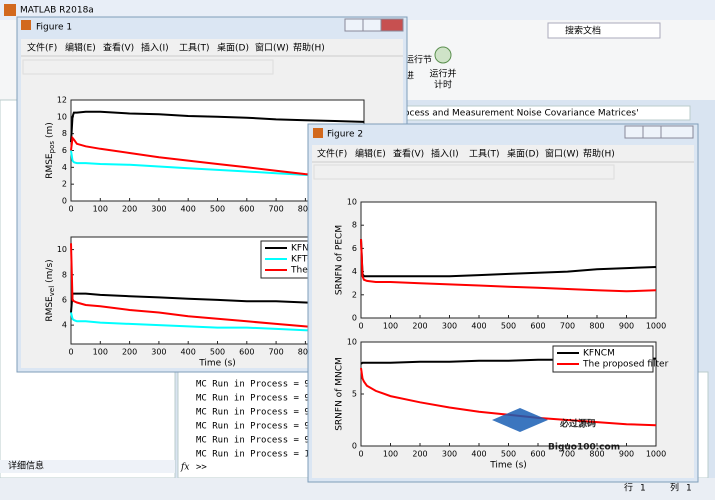 This screenshot has height=500, width=715. Describe the element at coordinates (51, 290) in the screenshot. I see `y-axis-label: RMSEvel (m/s)` at that location.